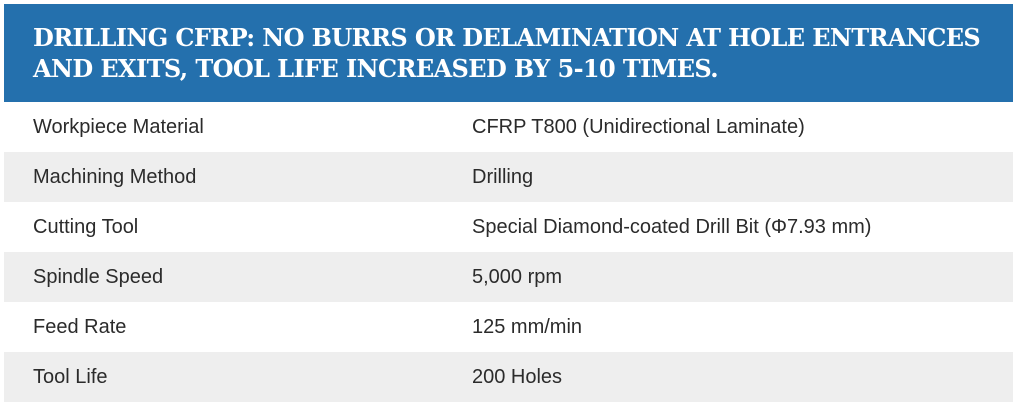 The width and height of the screenshot is (1017, 406). What do you see at coordinates (503, 177) in the screenshot?
I see `spec-value: Drilling` at bounding box center [503, 177].